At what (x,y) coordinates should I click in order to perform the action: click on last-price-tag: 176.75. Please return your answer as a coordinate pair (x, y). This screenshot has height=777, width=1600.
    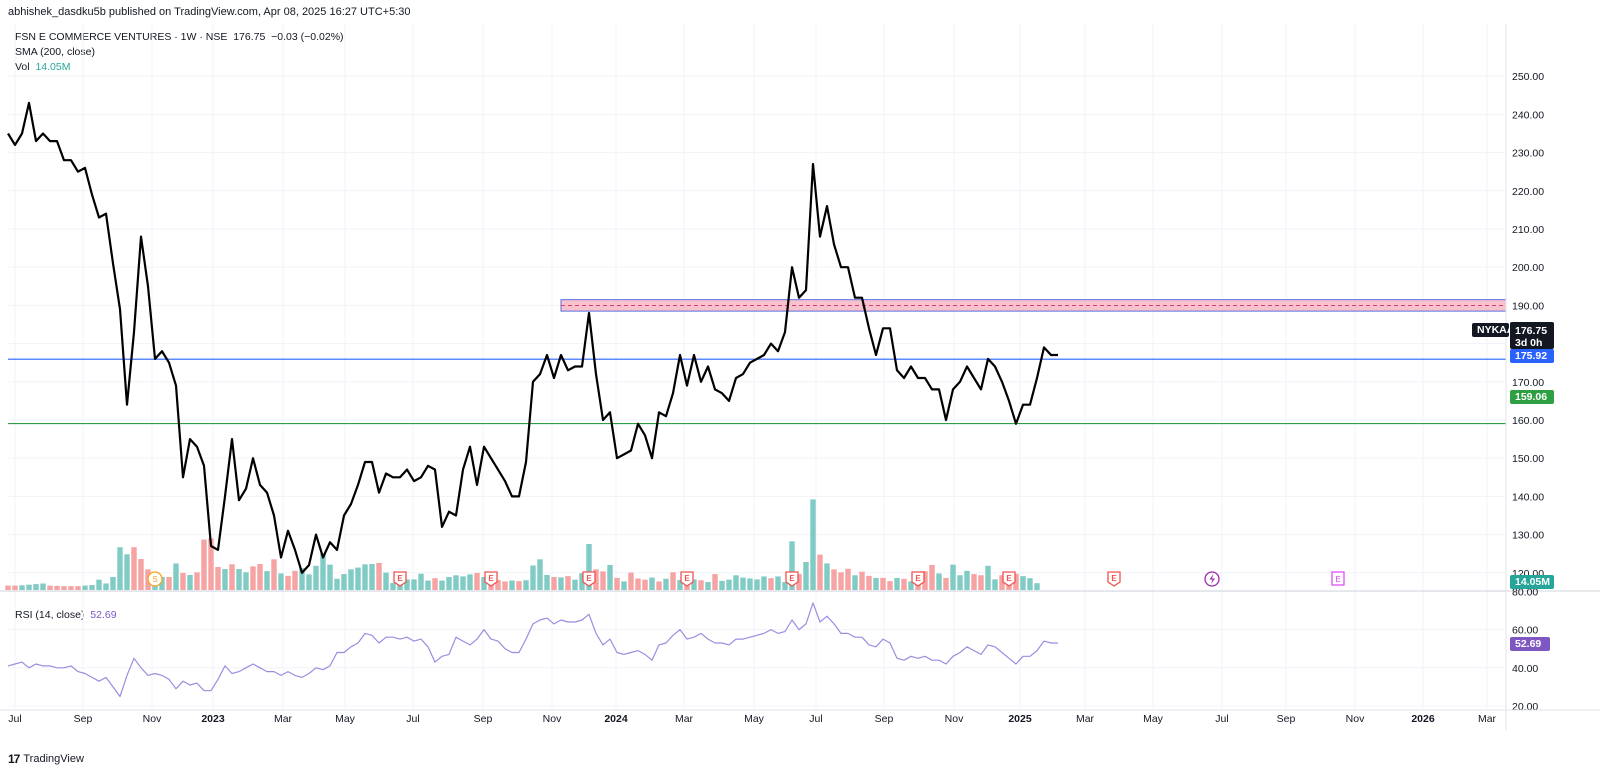
    Looking at the image, I should click on (1531, 331).